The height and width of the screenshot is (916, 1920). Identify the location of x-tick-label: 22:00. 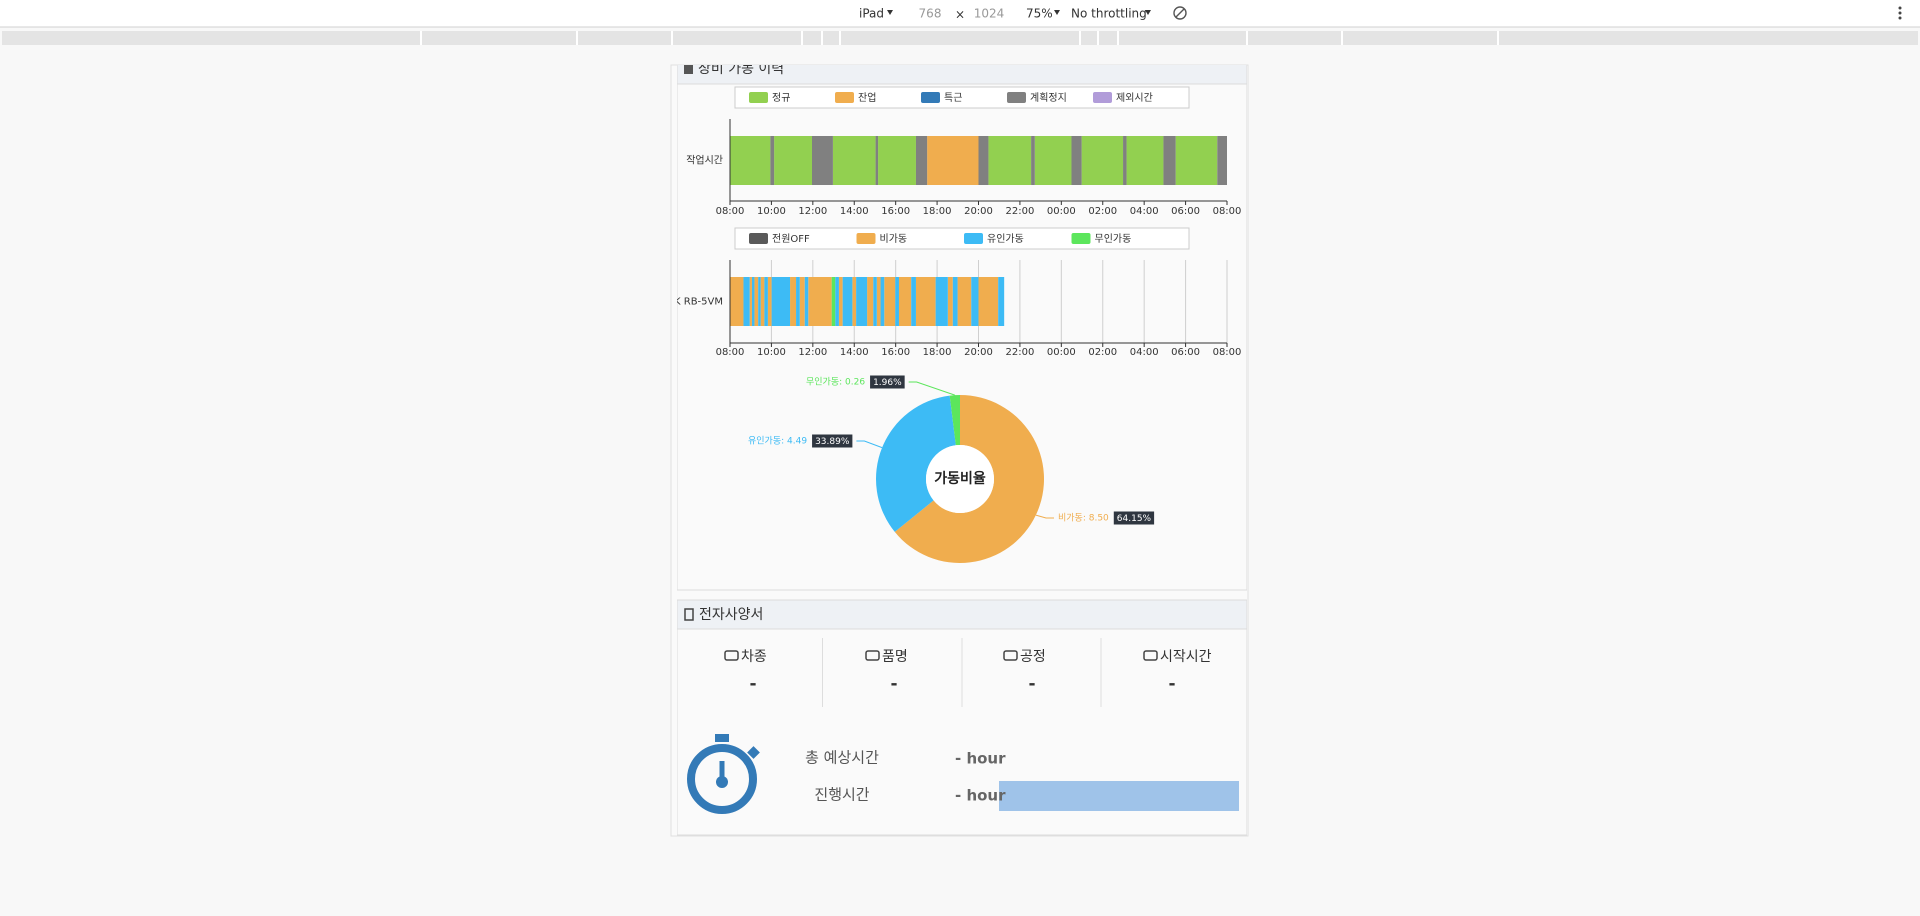
(1020, 211).